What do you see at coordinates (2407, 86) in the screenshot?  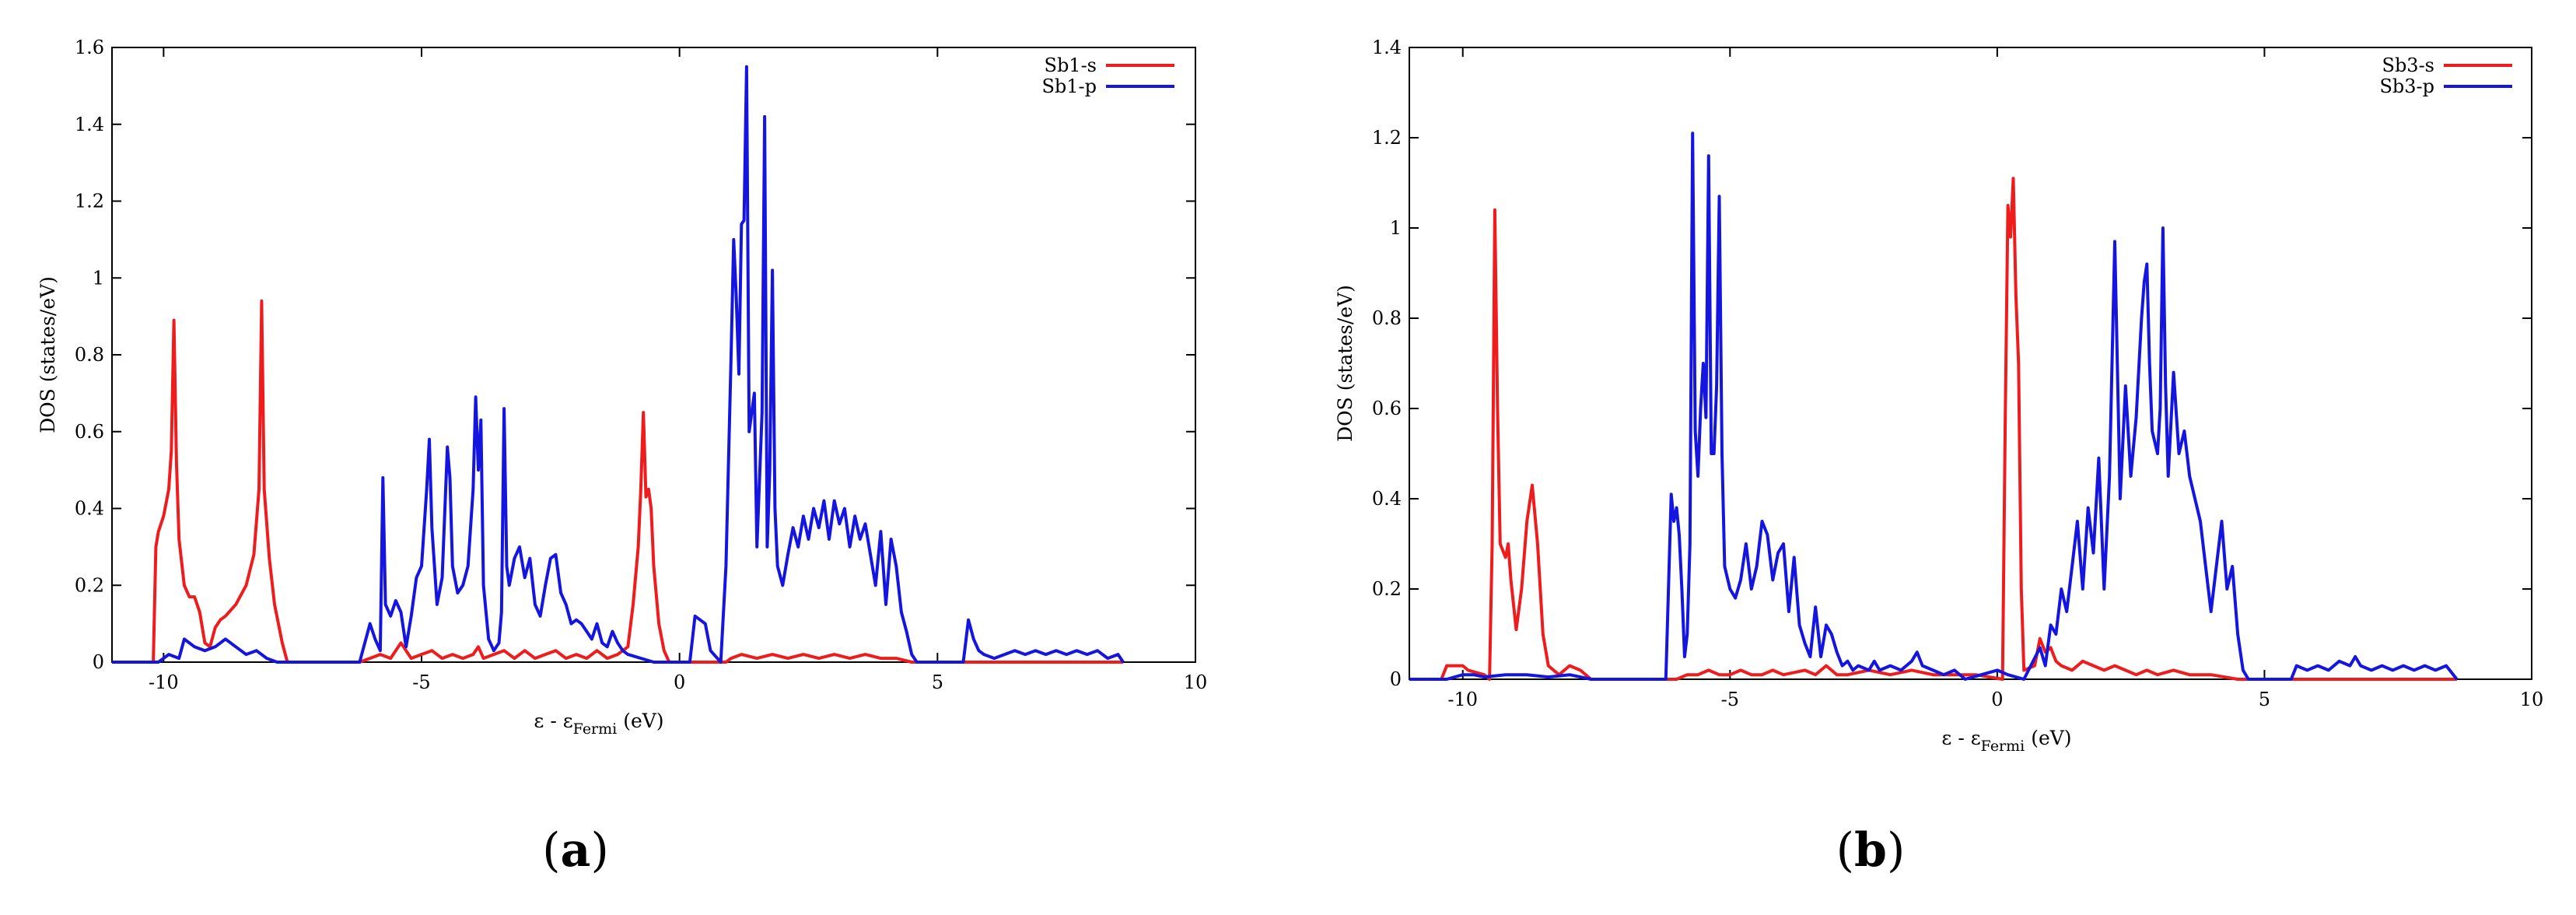 I see `legend-label: Sb3-p` at bounding box center [2407, 86].